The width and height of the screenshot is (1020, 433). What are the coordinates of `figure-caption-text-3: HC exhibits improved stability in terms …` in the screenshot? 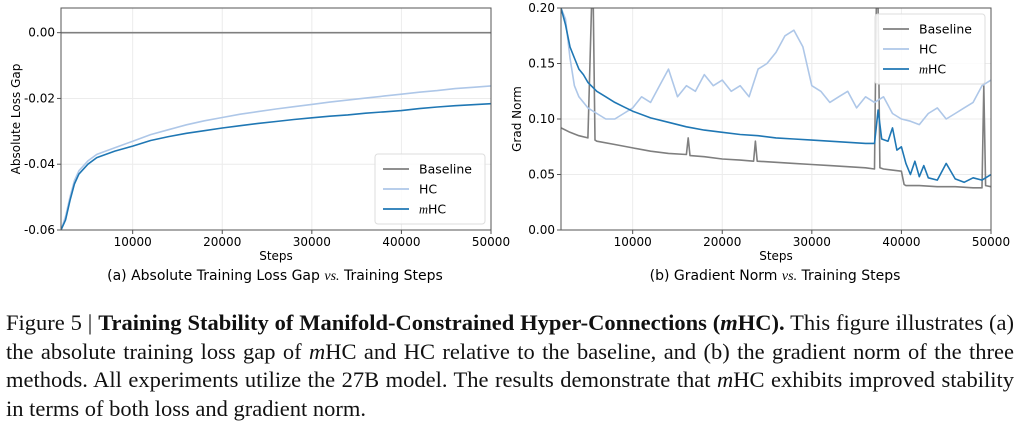 It's located at (510, 394).